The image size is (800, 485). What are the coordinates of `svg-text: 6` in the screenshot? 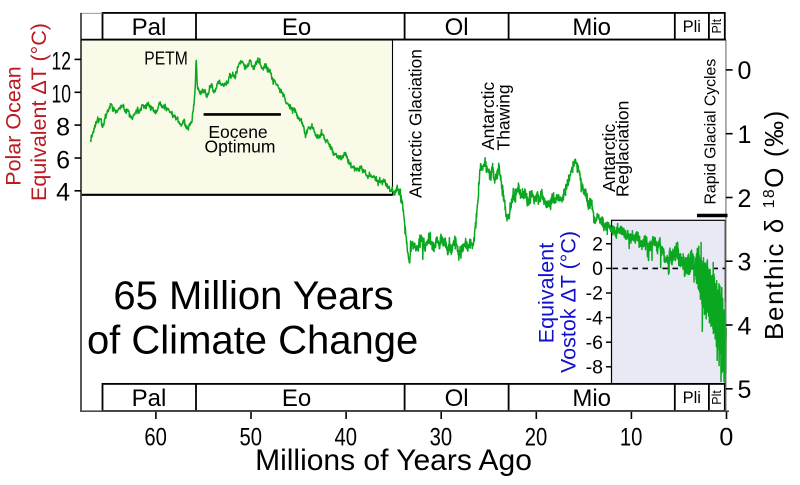 It's located at (63, 160).